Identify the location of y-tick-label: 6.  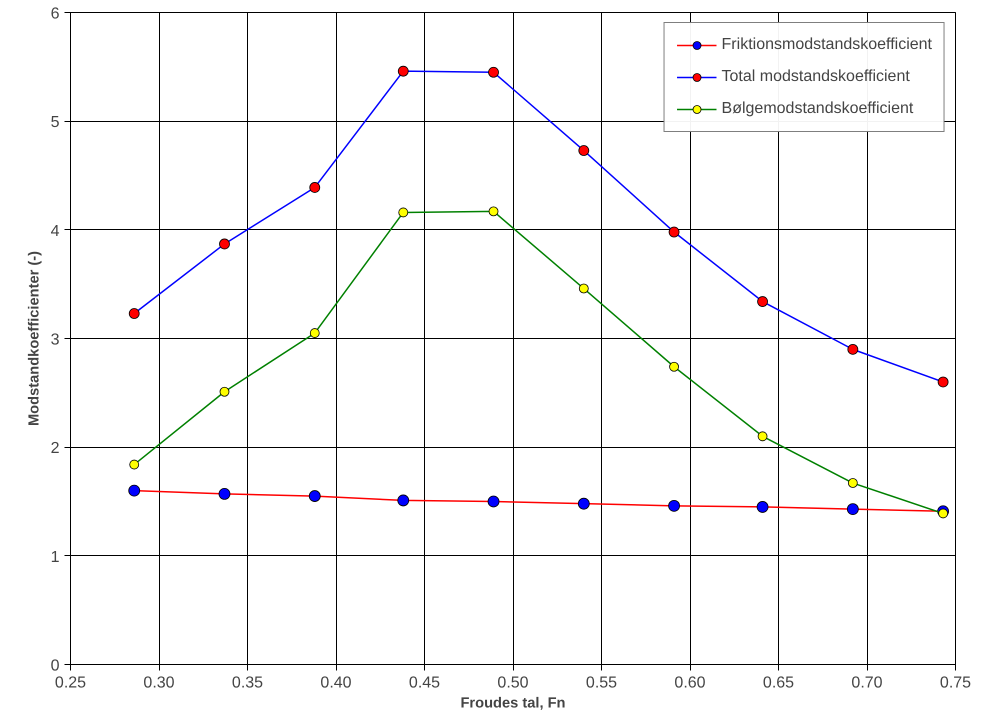
(55, 14).